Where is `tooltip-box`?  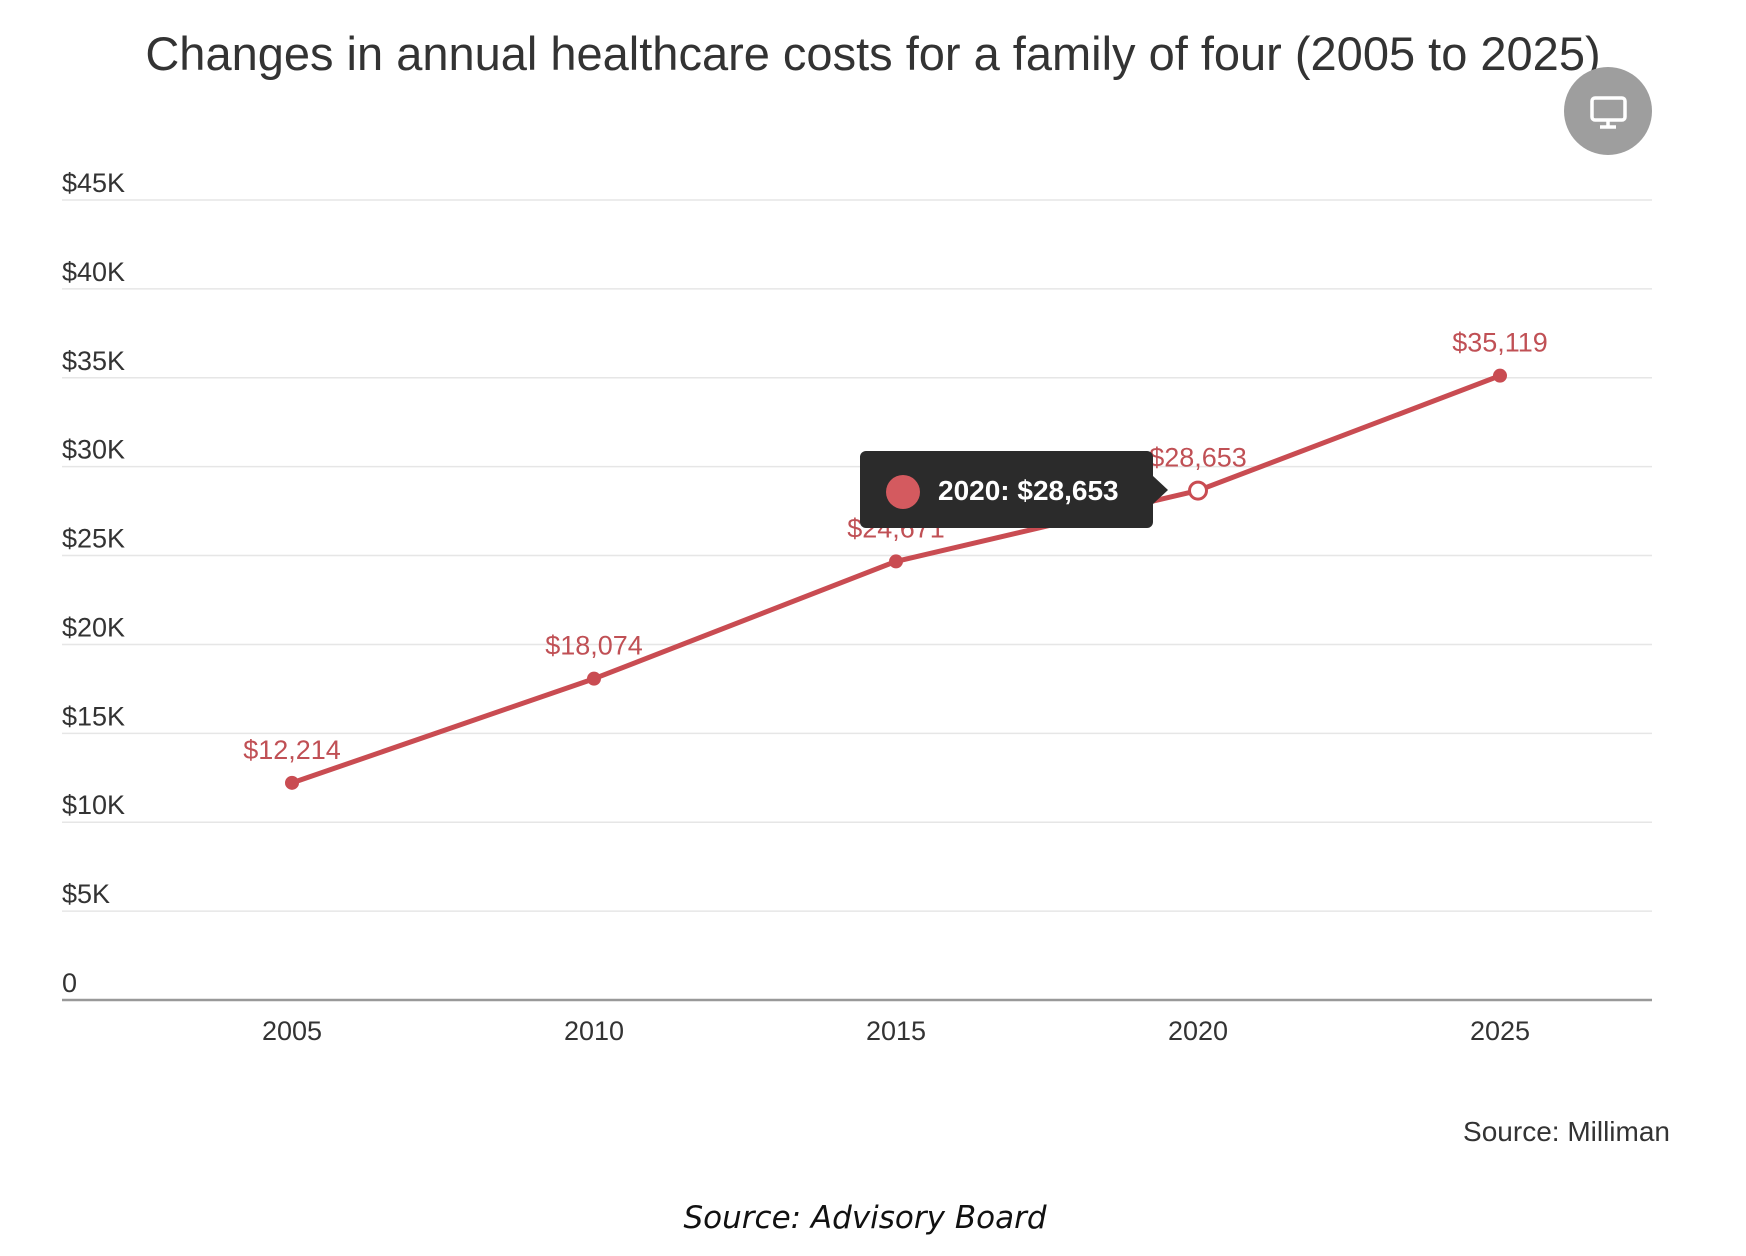 tooltip-box is located at coordinates (1006, 489).